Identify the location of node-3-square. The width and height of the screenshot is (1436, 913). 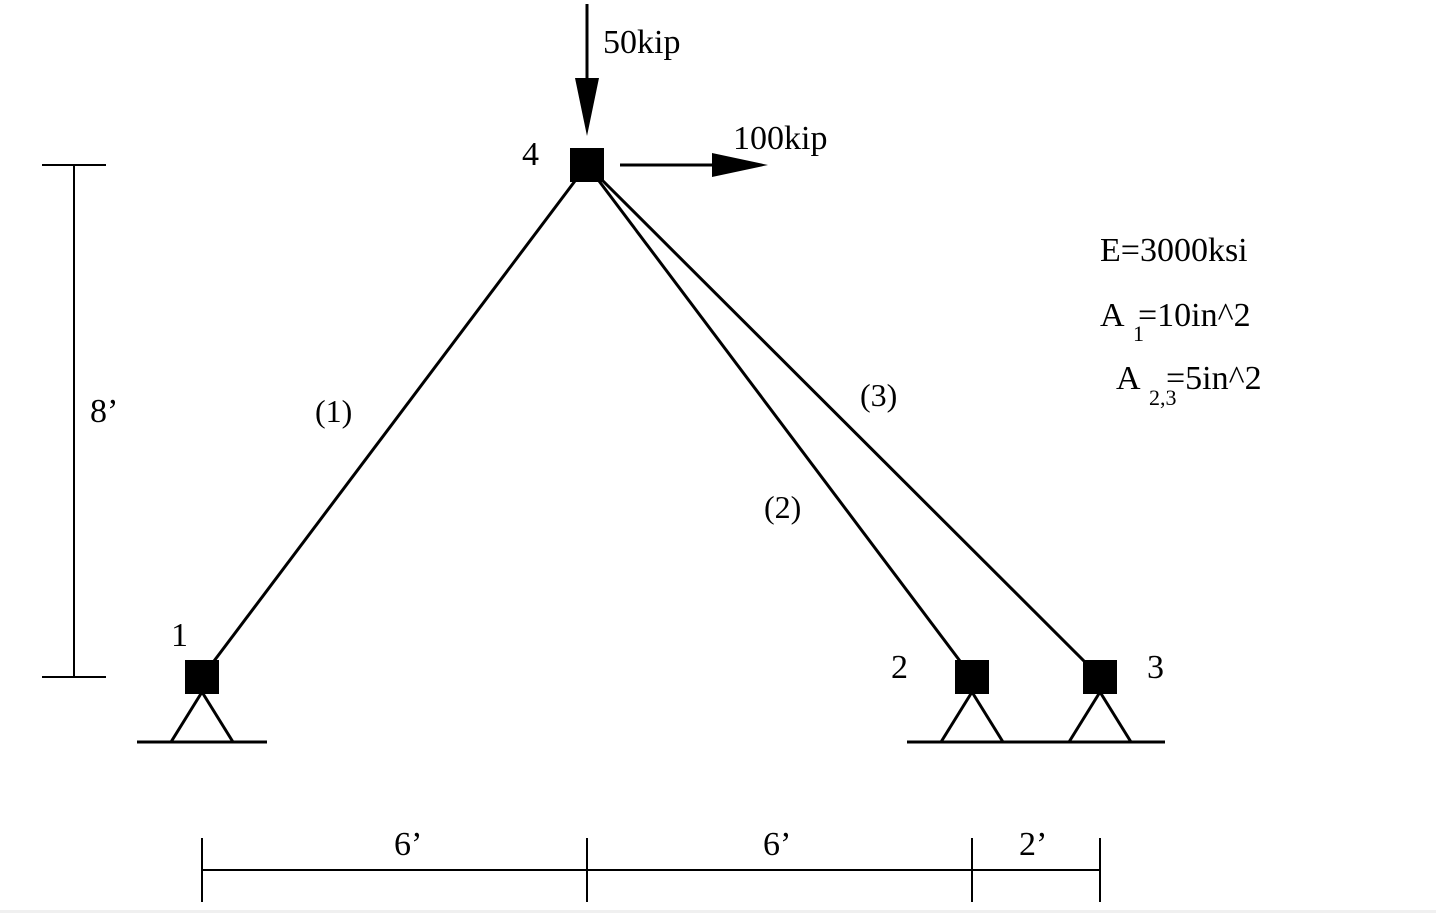
(1100, 677).